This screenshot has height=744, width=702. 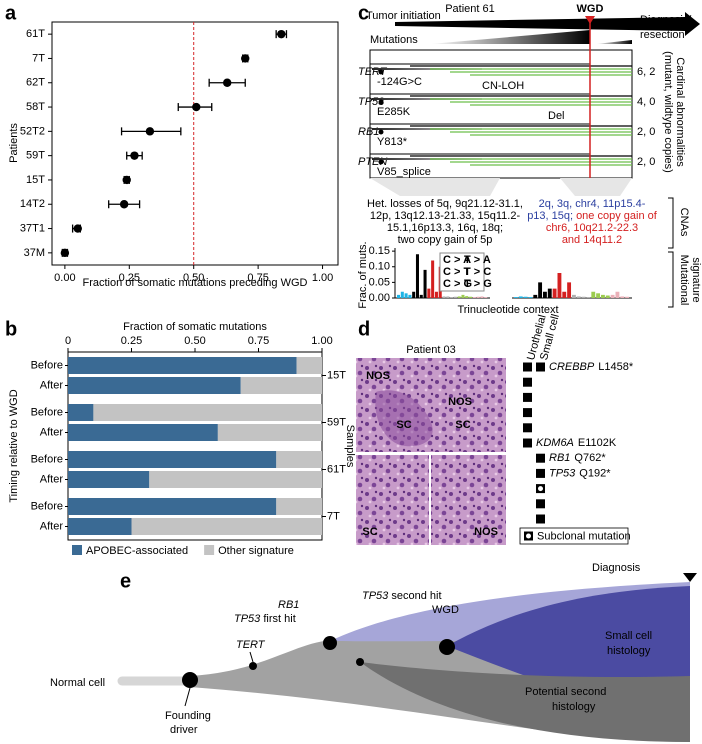 I want to click on cna-label: CNAs, so click(x=684, y=222).